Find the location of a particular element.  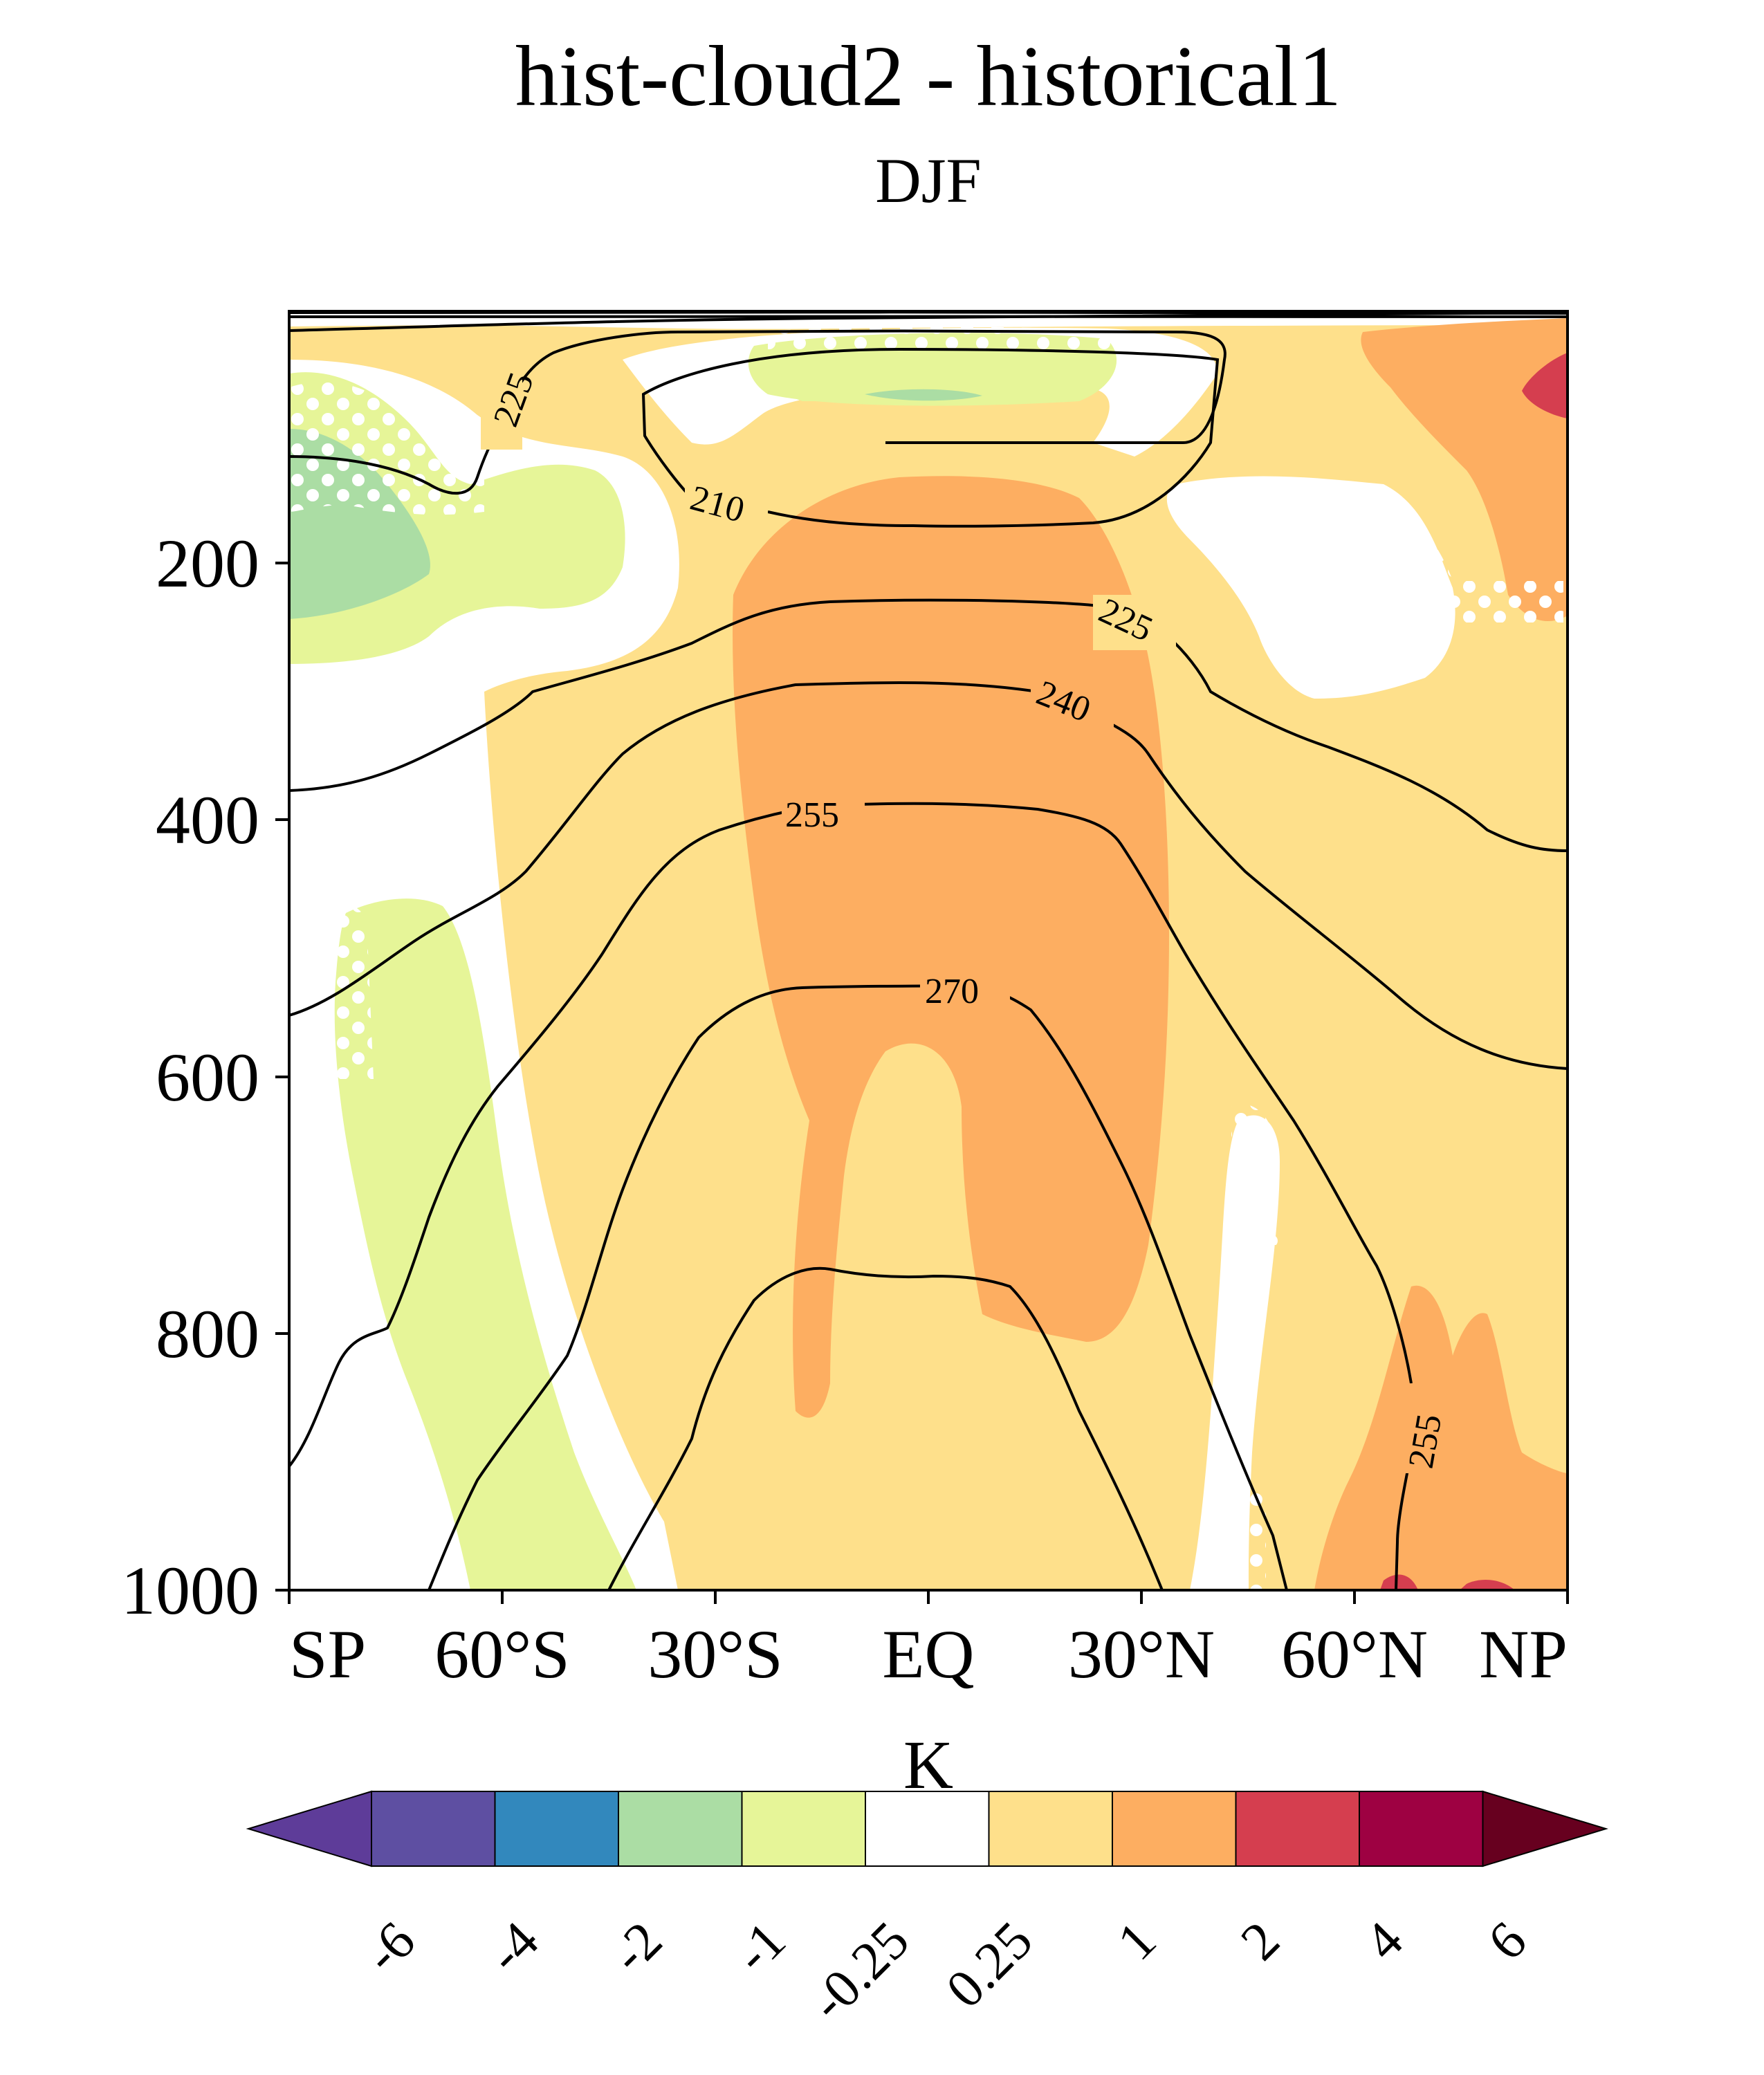

x-tick-label: SP is located at coordinates (327, 1654).